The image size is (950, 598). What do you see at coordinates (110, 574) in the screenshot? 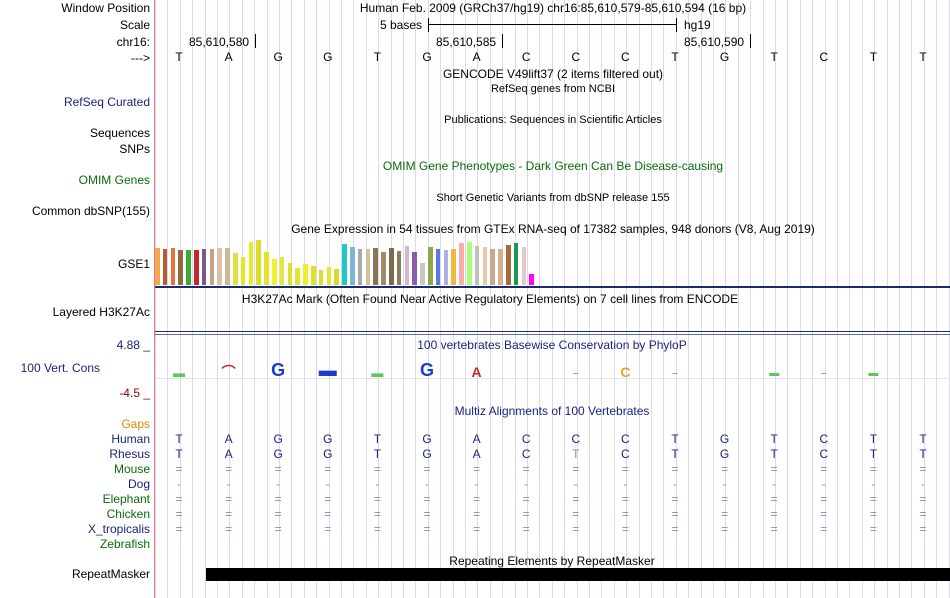
I see `repeatmasker-label: RepeatMasker` at bounding box center [110, 574].